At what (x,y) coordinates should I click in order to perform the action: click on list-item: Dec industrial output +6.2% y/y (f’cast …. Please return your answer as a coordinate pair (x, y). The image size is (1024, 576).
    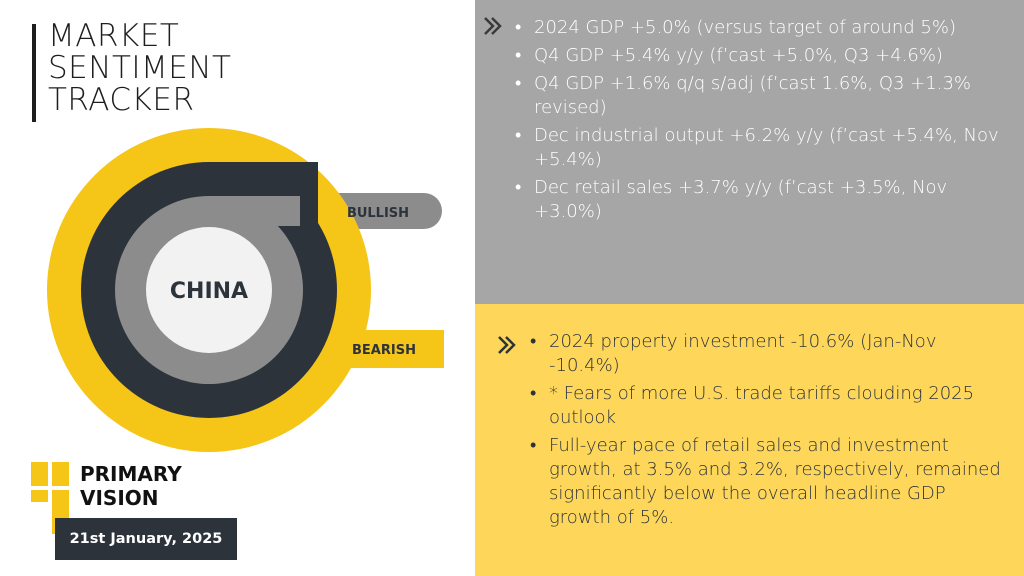
    Looking at the image, I should click on (763, 148).